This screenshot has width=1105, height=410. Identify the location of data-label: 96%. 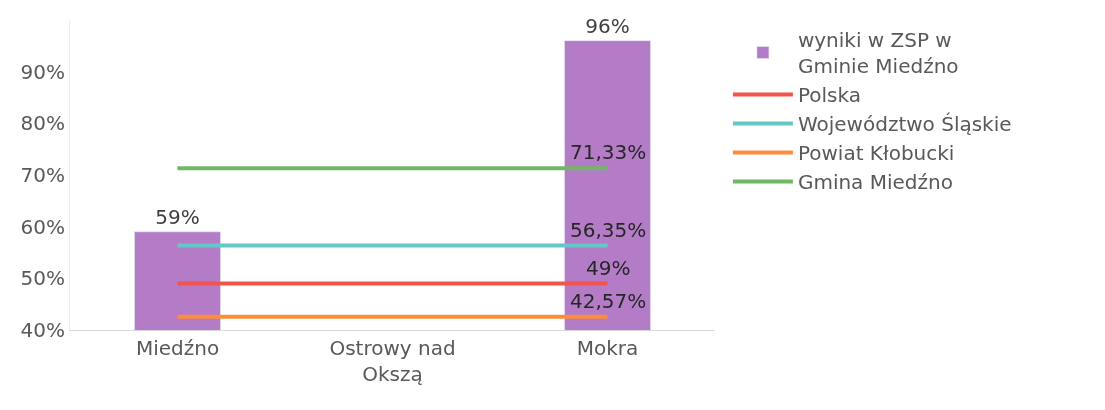
(607, 25).